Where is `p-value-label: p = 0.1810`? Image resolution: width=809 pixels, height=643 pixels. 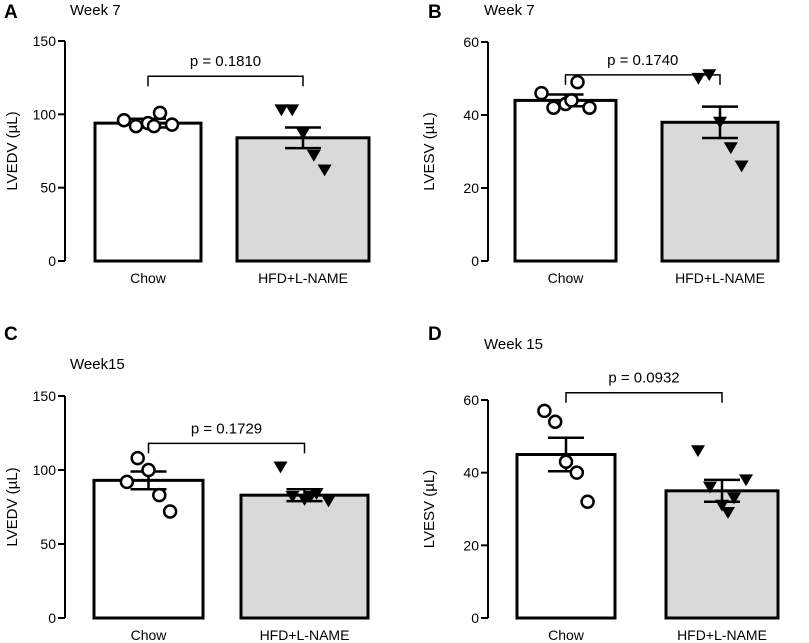
p-value-label: p = 0.1810 is located at coordinates (225, 61).